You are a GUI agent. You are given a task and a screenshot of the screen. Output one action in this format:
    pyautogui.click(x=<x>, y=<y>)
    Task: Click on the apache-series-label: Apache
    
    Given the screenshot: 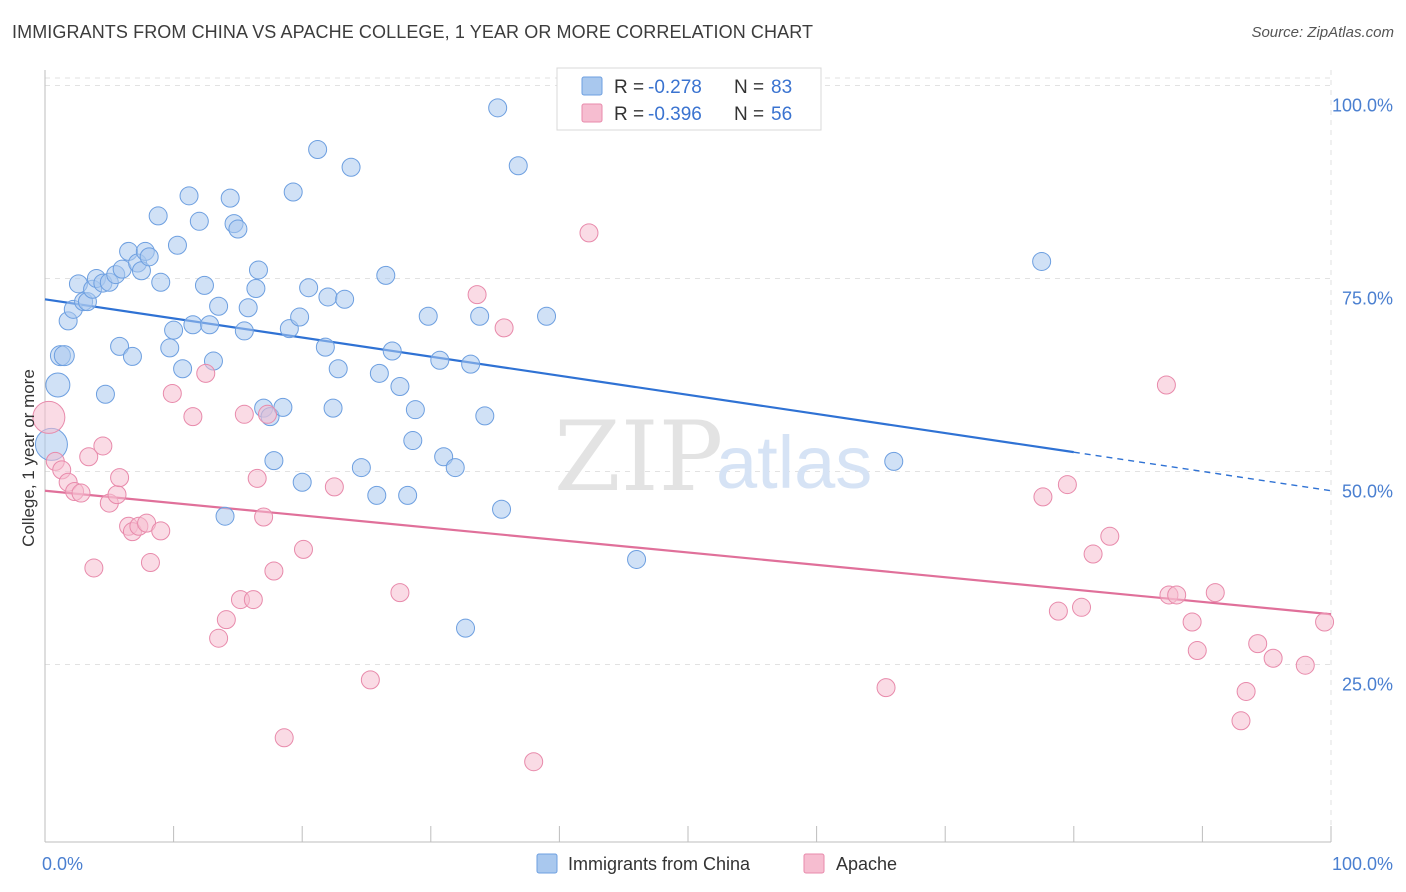 What is the action you would take?
    pyautogui.click(x=866, y=864)
    